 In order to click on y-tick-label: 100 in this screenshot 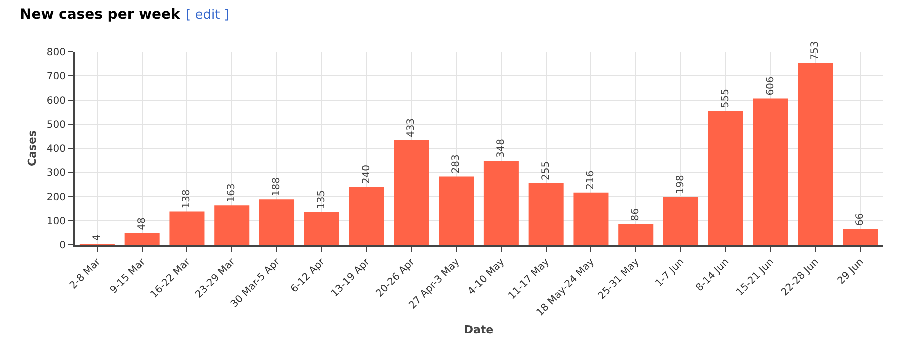, I will do `click(56, 222)`.